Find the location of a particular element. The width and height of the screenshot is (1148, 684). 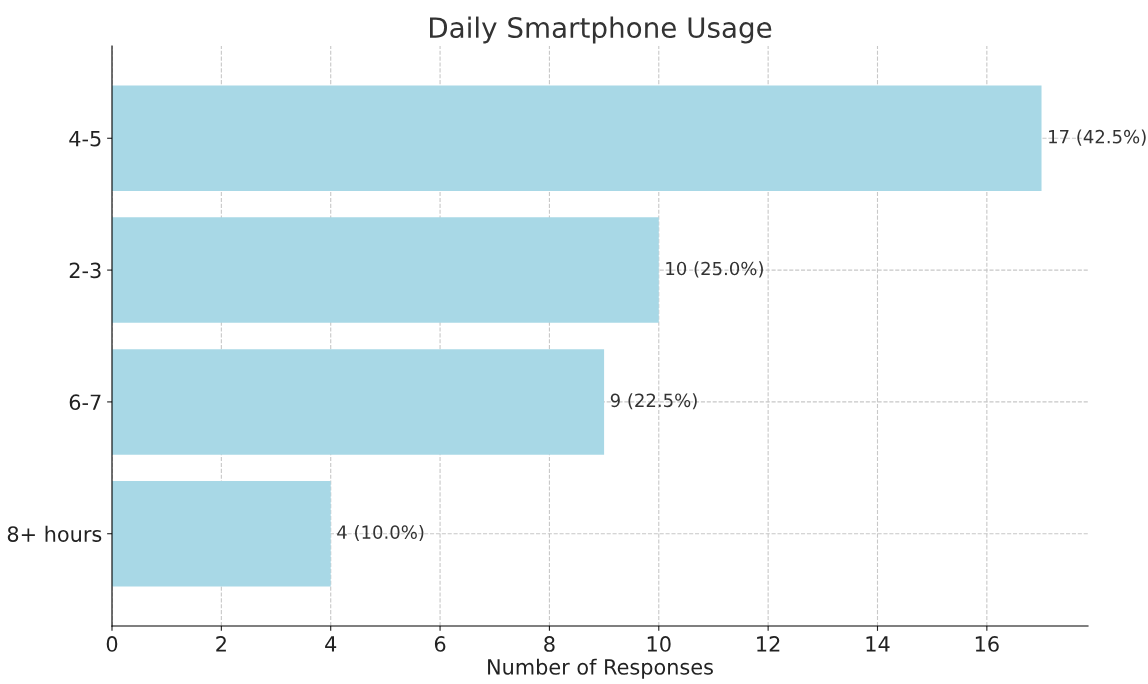

x-tick-label: 16 is located at coordinates (987, 644).